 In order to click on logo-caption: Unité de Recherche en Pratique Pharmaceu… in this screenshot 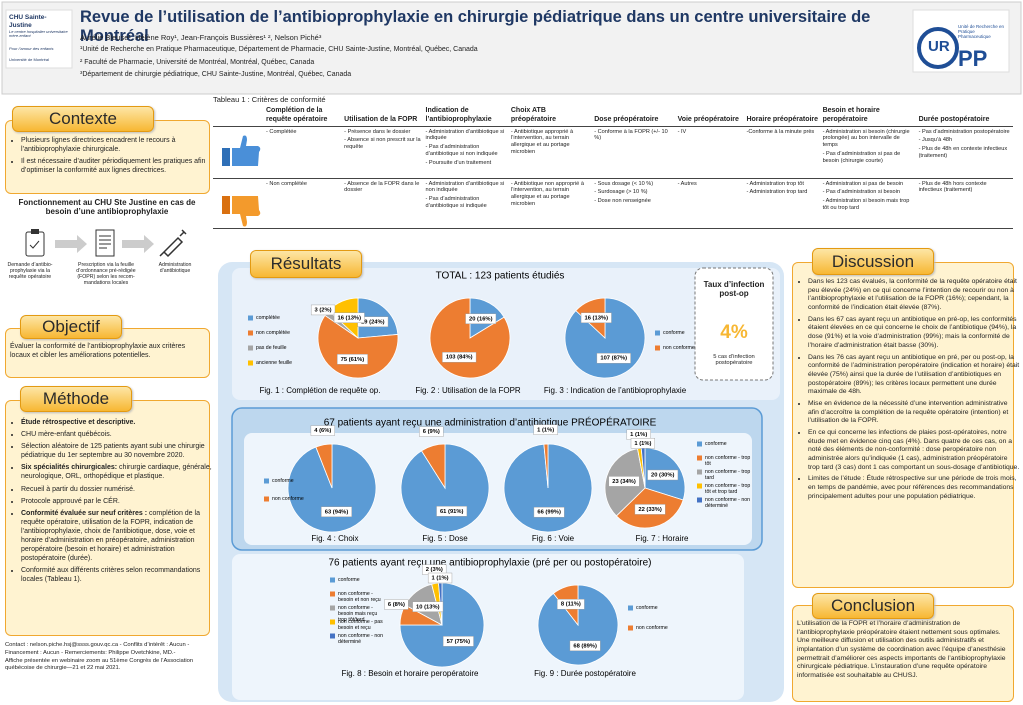, I will do `click(981, 31)`.